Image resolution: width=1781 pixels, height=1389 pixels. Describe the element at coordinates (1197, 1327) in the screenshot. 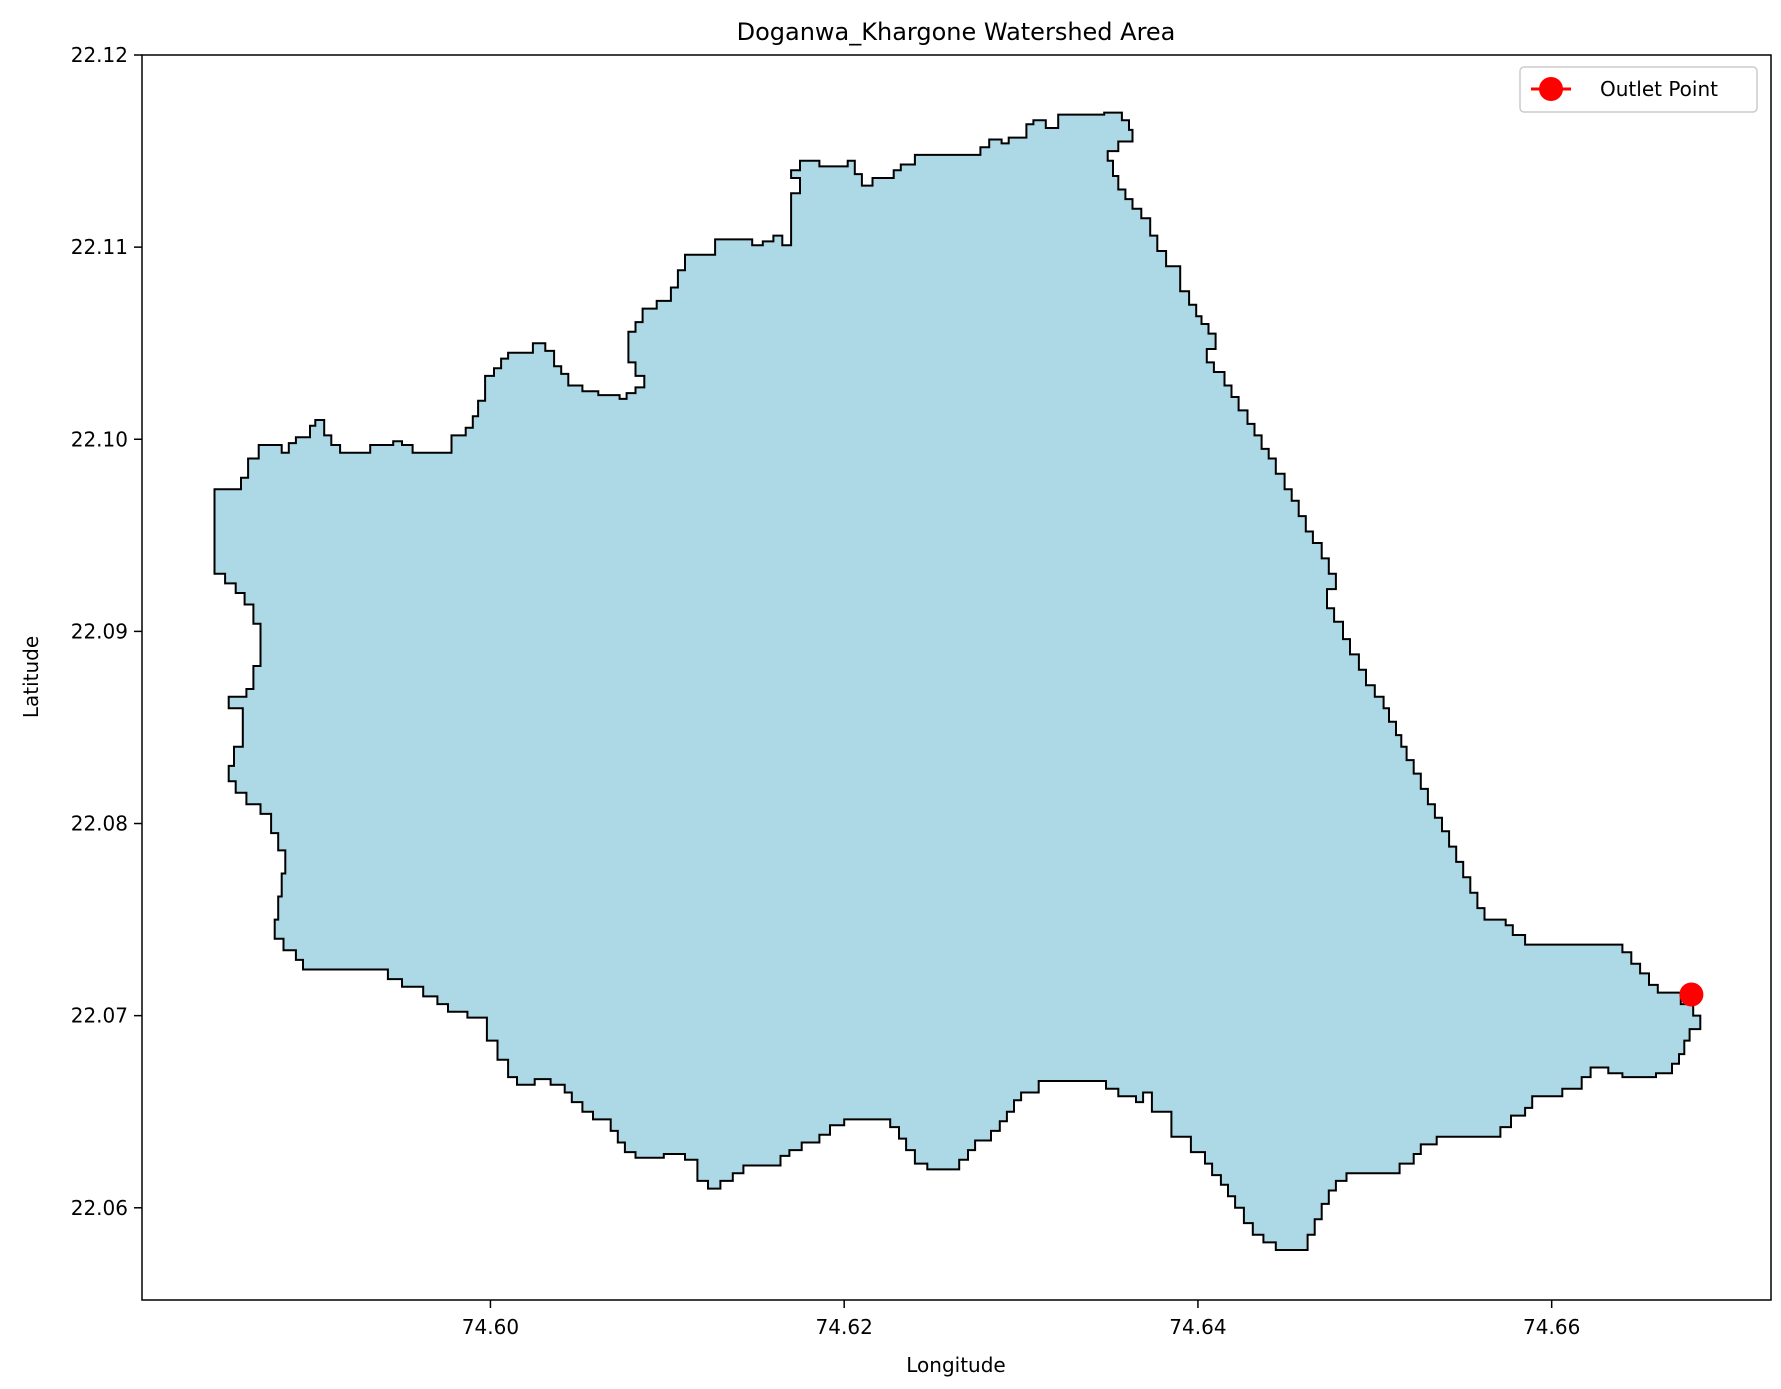

I see `x-tick-label: 74.64` at that location.